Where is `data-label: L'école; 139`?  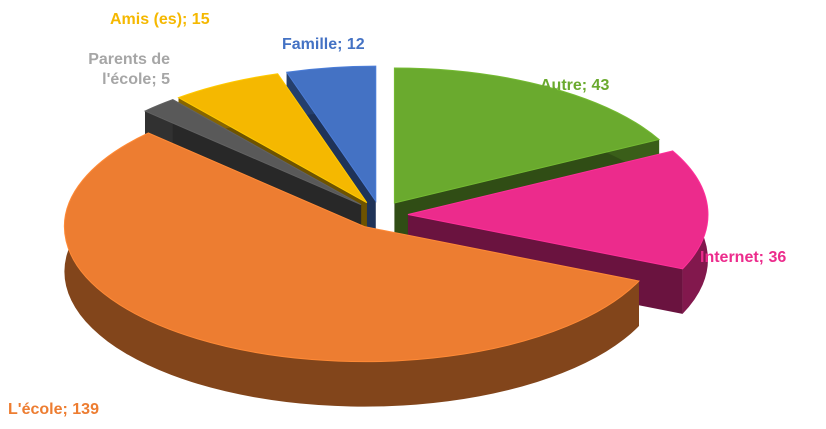
data-label: L'école; 139 is located at coordinates (53, 409).